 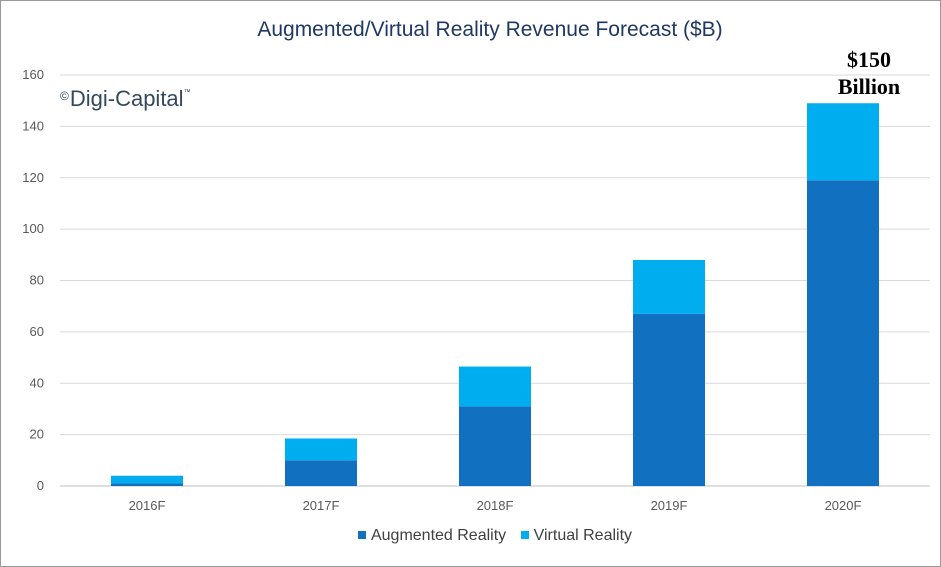 I want to click on y-axis-ticks: 0 20 40 60 80 100 120 140 160, so click(x=33, y=280).